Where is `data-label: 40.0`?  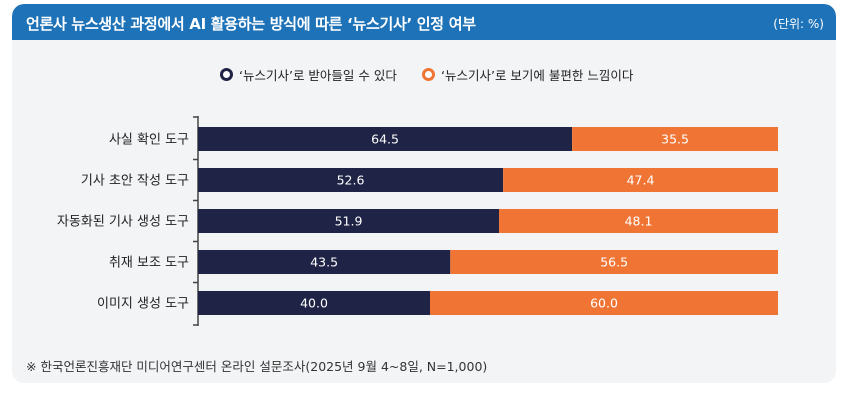 data-label: 40.0 is located at coordinates (314, 303).